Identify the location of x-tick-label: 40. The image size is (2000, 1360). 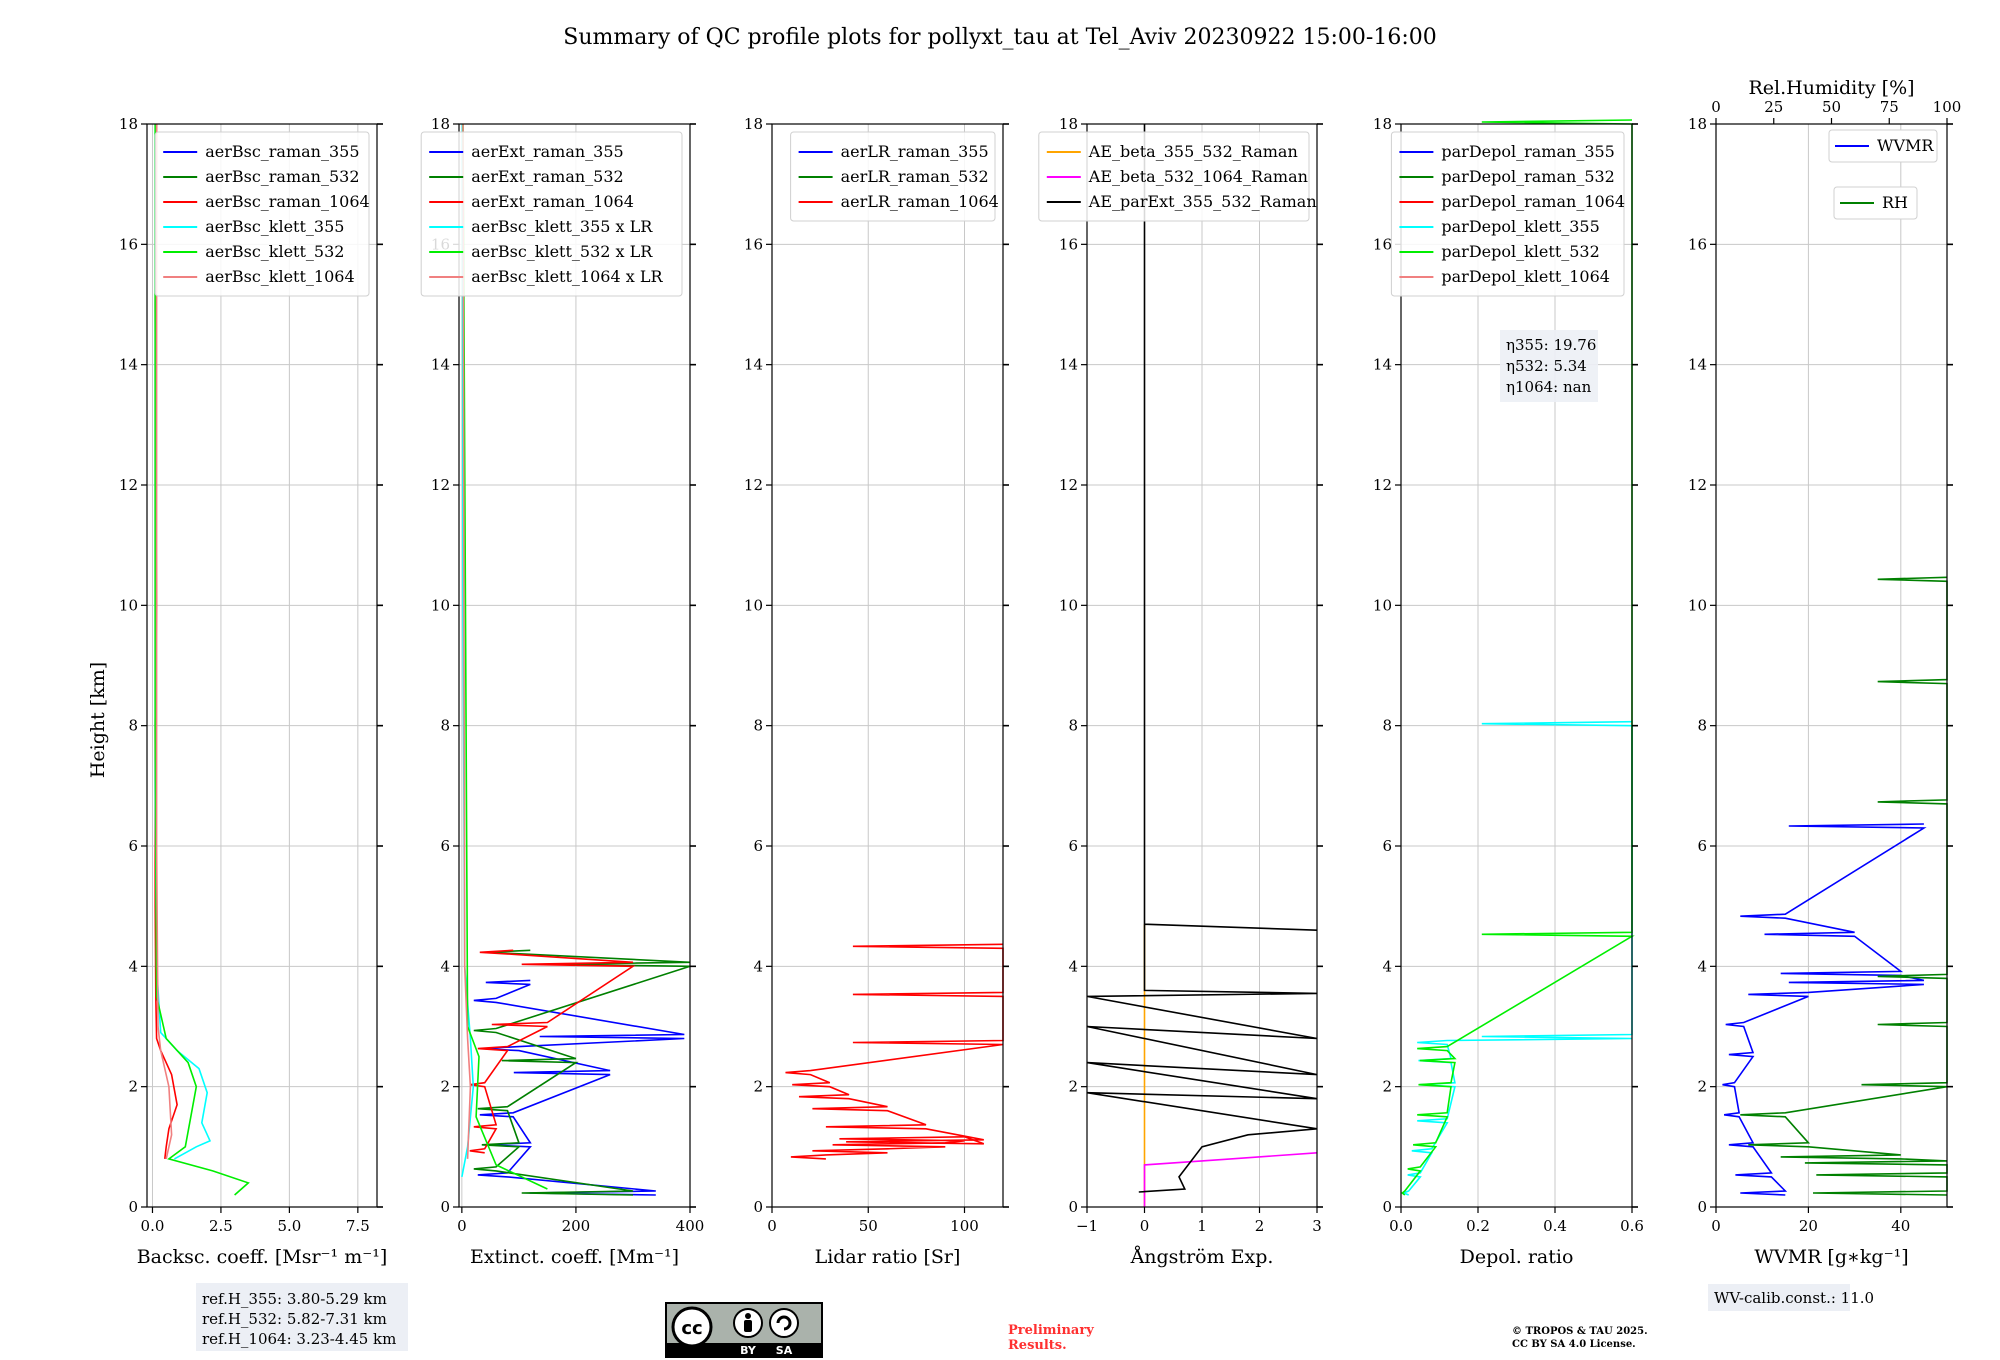
(1900, 1226).